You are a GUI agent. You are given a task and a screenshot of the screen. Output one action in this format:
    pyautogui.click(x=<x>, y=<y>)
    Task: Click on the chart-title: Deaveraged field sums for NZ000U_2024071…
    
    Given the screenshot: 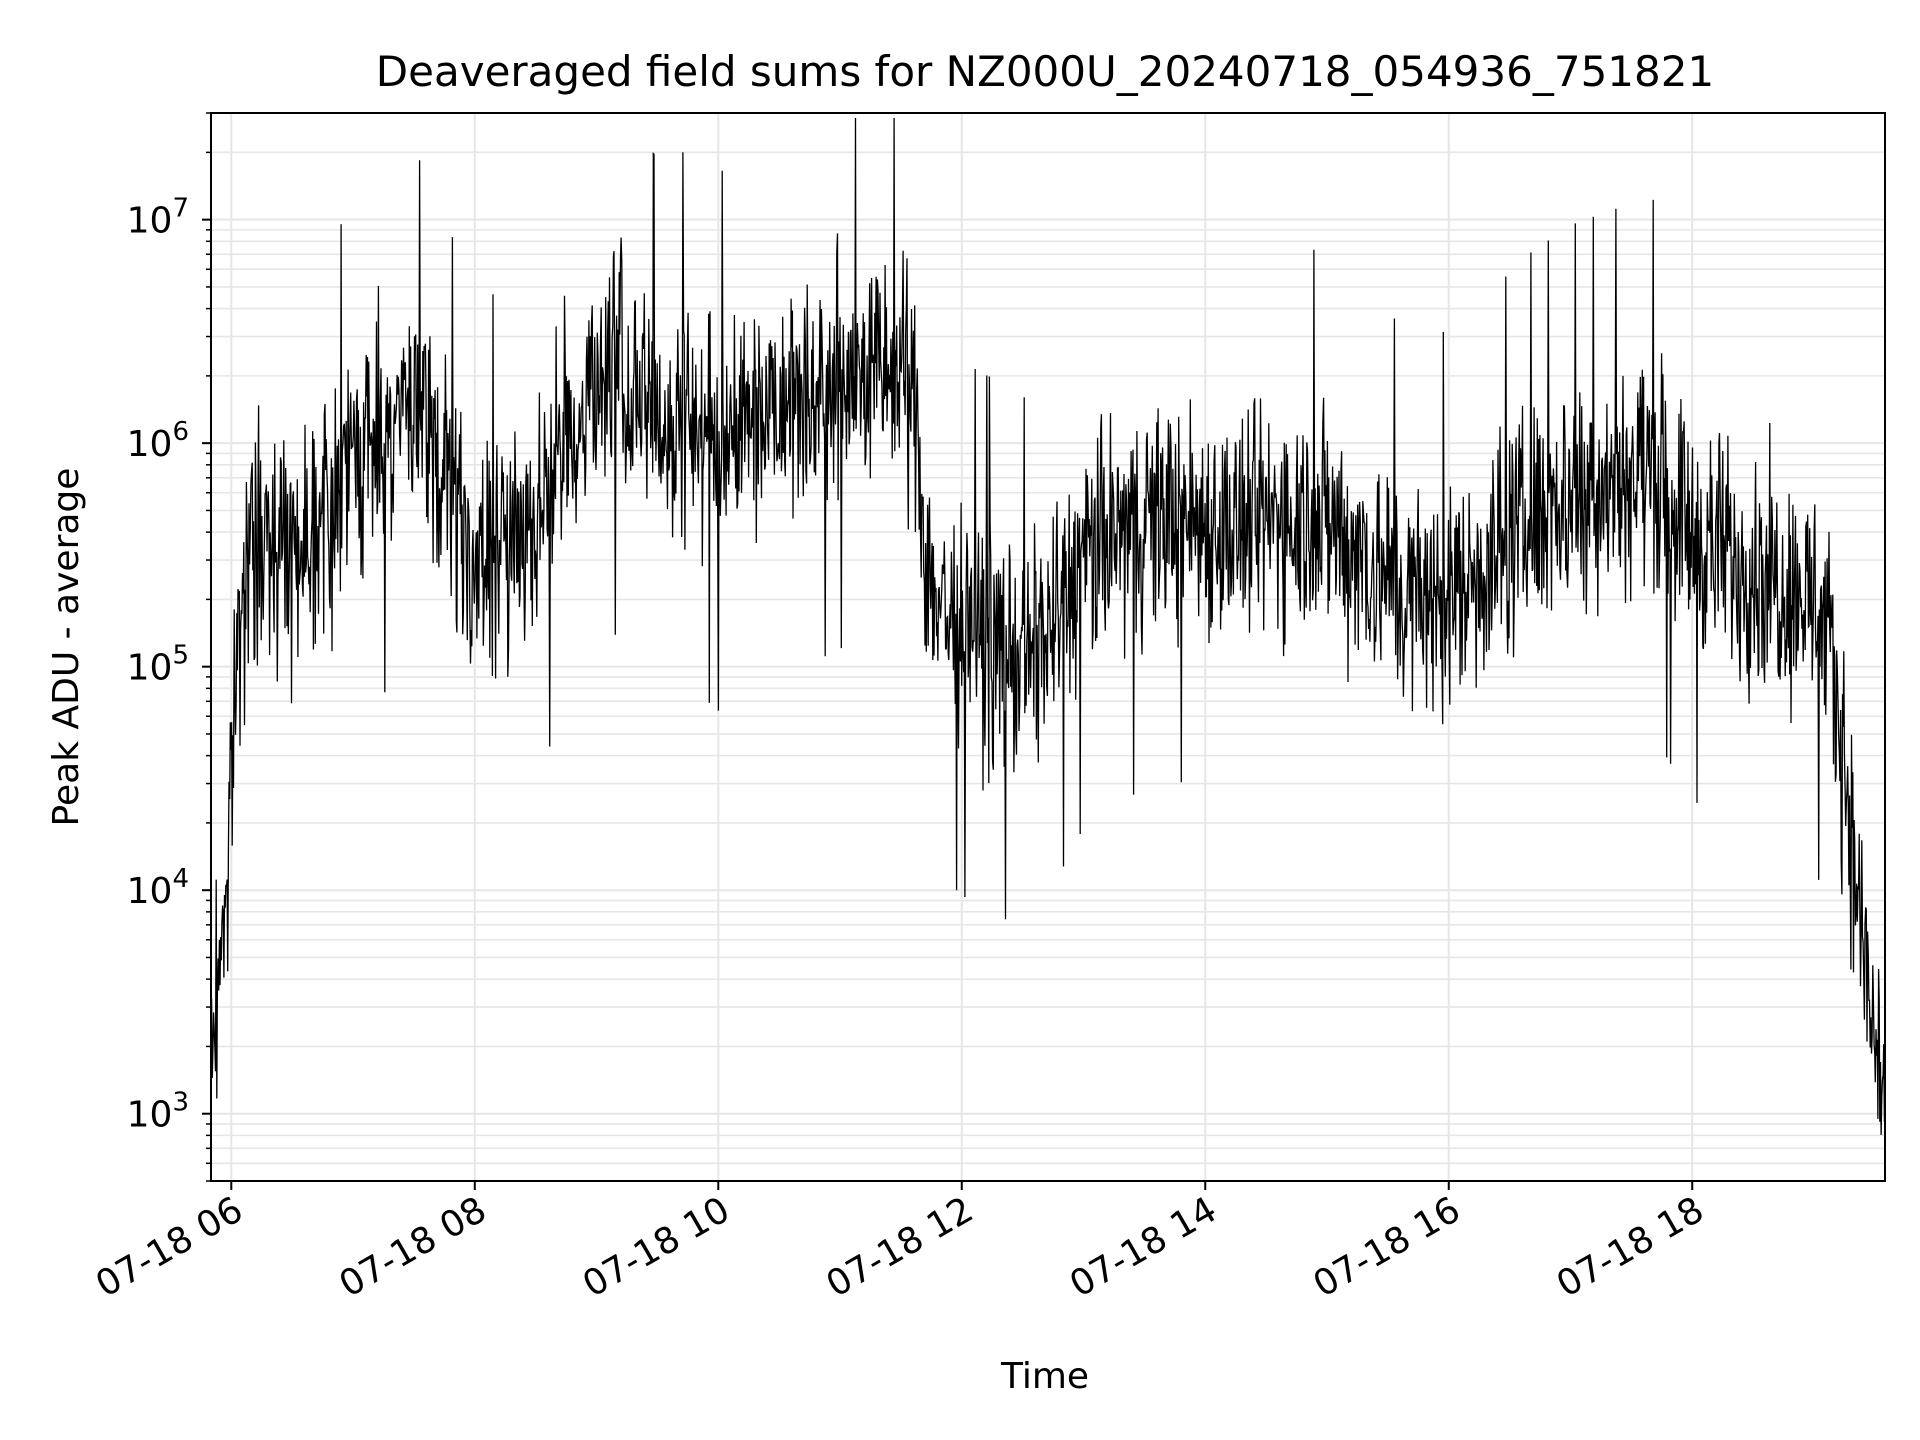 What is the action you would take?
    pyautogui.click(x=1045, y=71)
    